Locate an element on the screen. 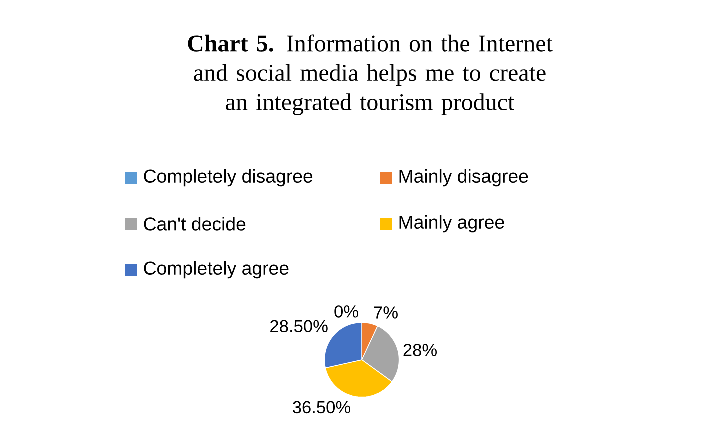  text: 0% is located at coordinates (346, 312).